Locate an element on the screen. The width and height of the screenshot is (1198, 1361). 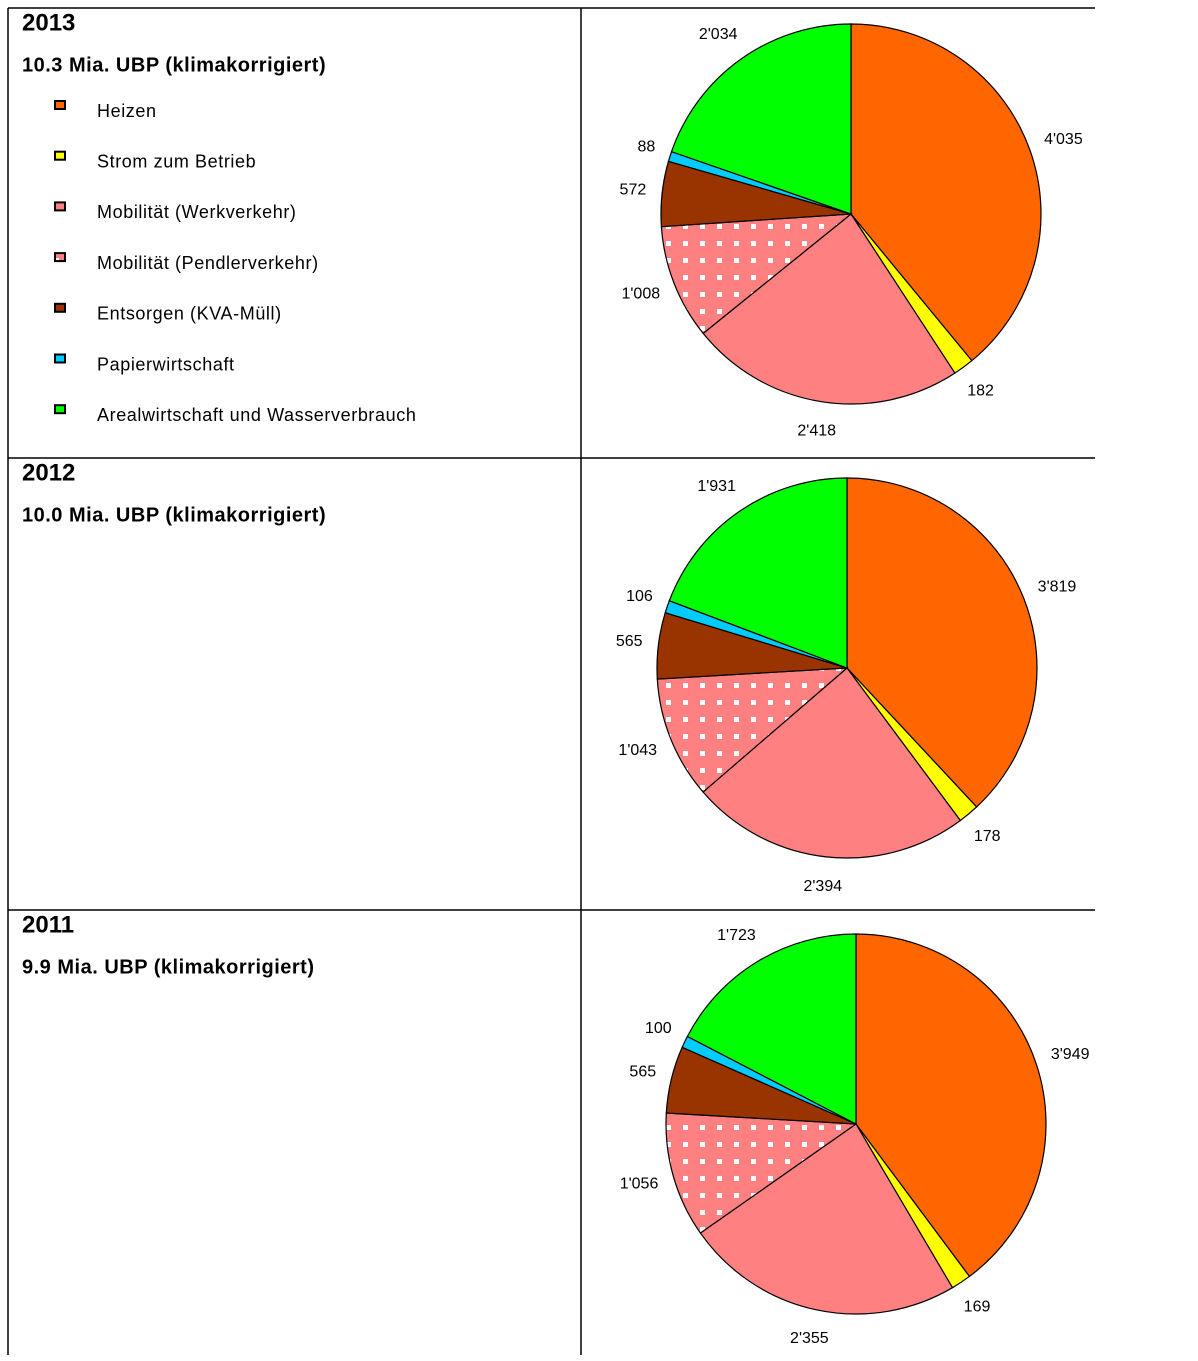
value-label: 106 is located at coordinates (639, 596).